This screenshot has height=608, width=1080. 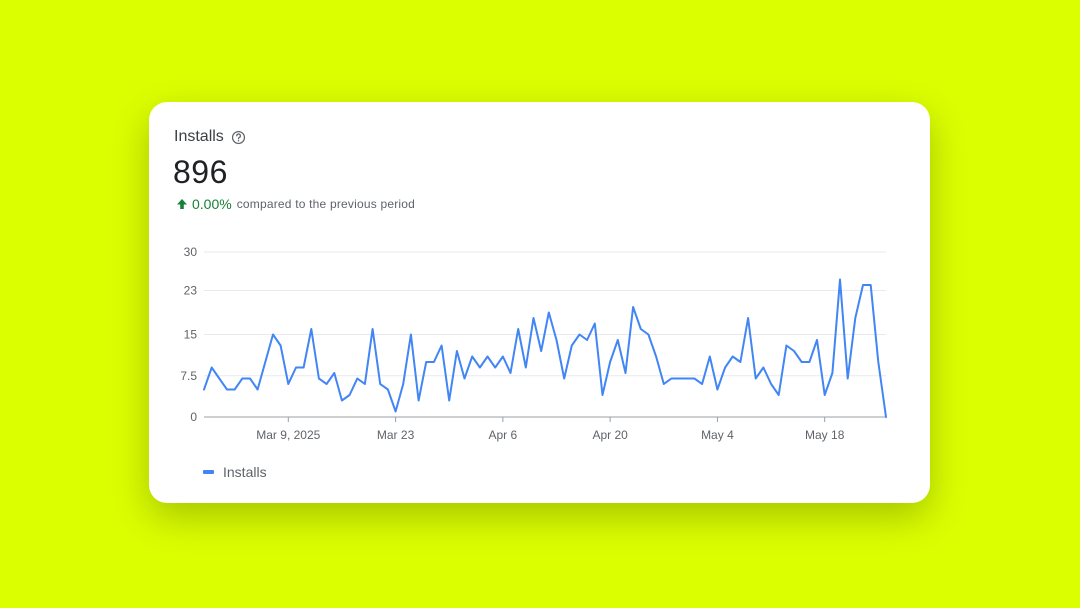 I want to click on installs-series-line, so click(x=545, y=348).